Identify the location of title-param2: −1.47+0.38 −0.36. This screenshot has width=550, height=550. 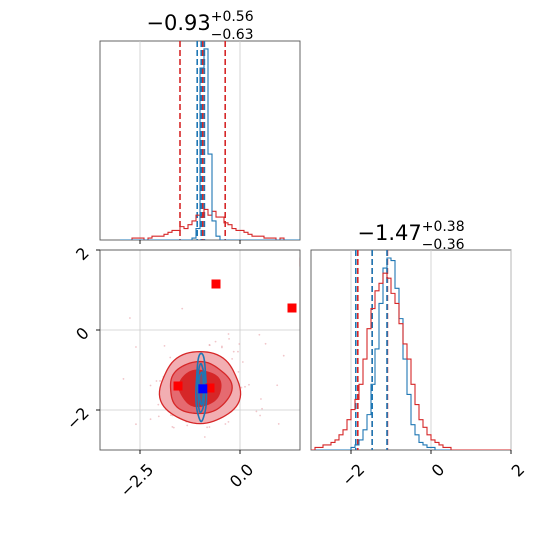
(410, 236).